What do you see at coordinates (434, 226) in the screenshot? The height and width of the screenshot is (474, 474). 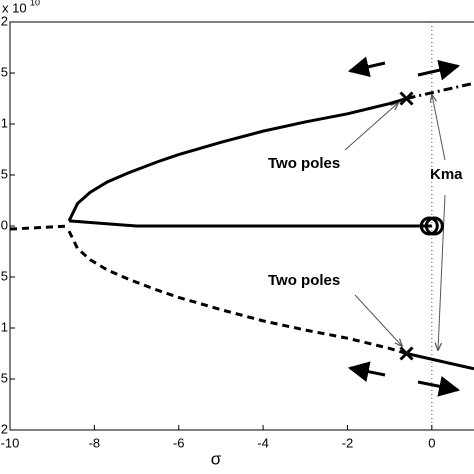 I see `zero-marker` at bounding box center [434, 226].